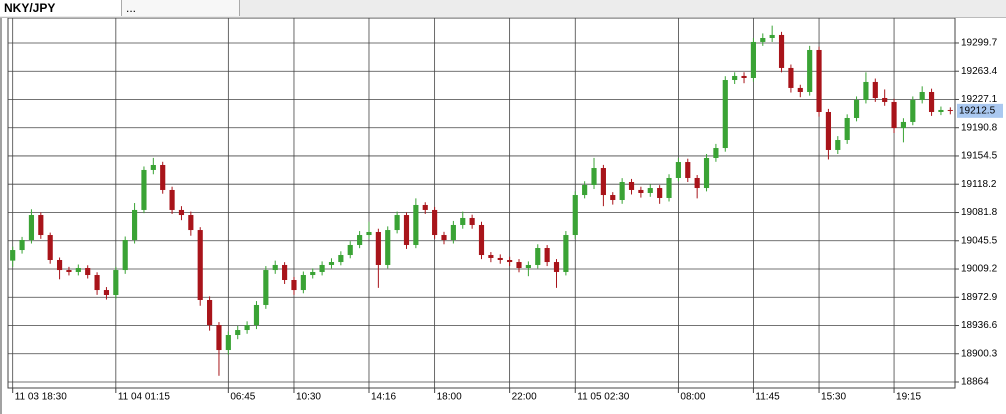 Image resolution: width=1006 pixels, height=414 pixels. What do you see at coordinates (979, 297) in the screenshot?
I see `y-tick-label: 18972.9` at bounding box center [979, 297].